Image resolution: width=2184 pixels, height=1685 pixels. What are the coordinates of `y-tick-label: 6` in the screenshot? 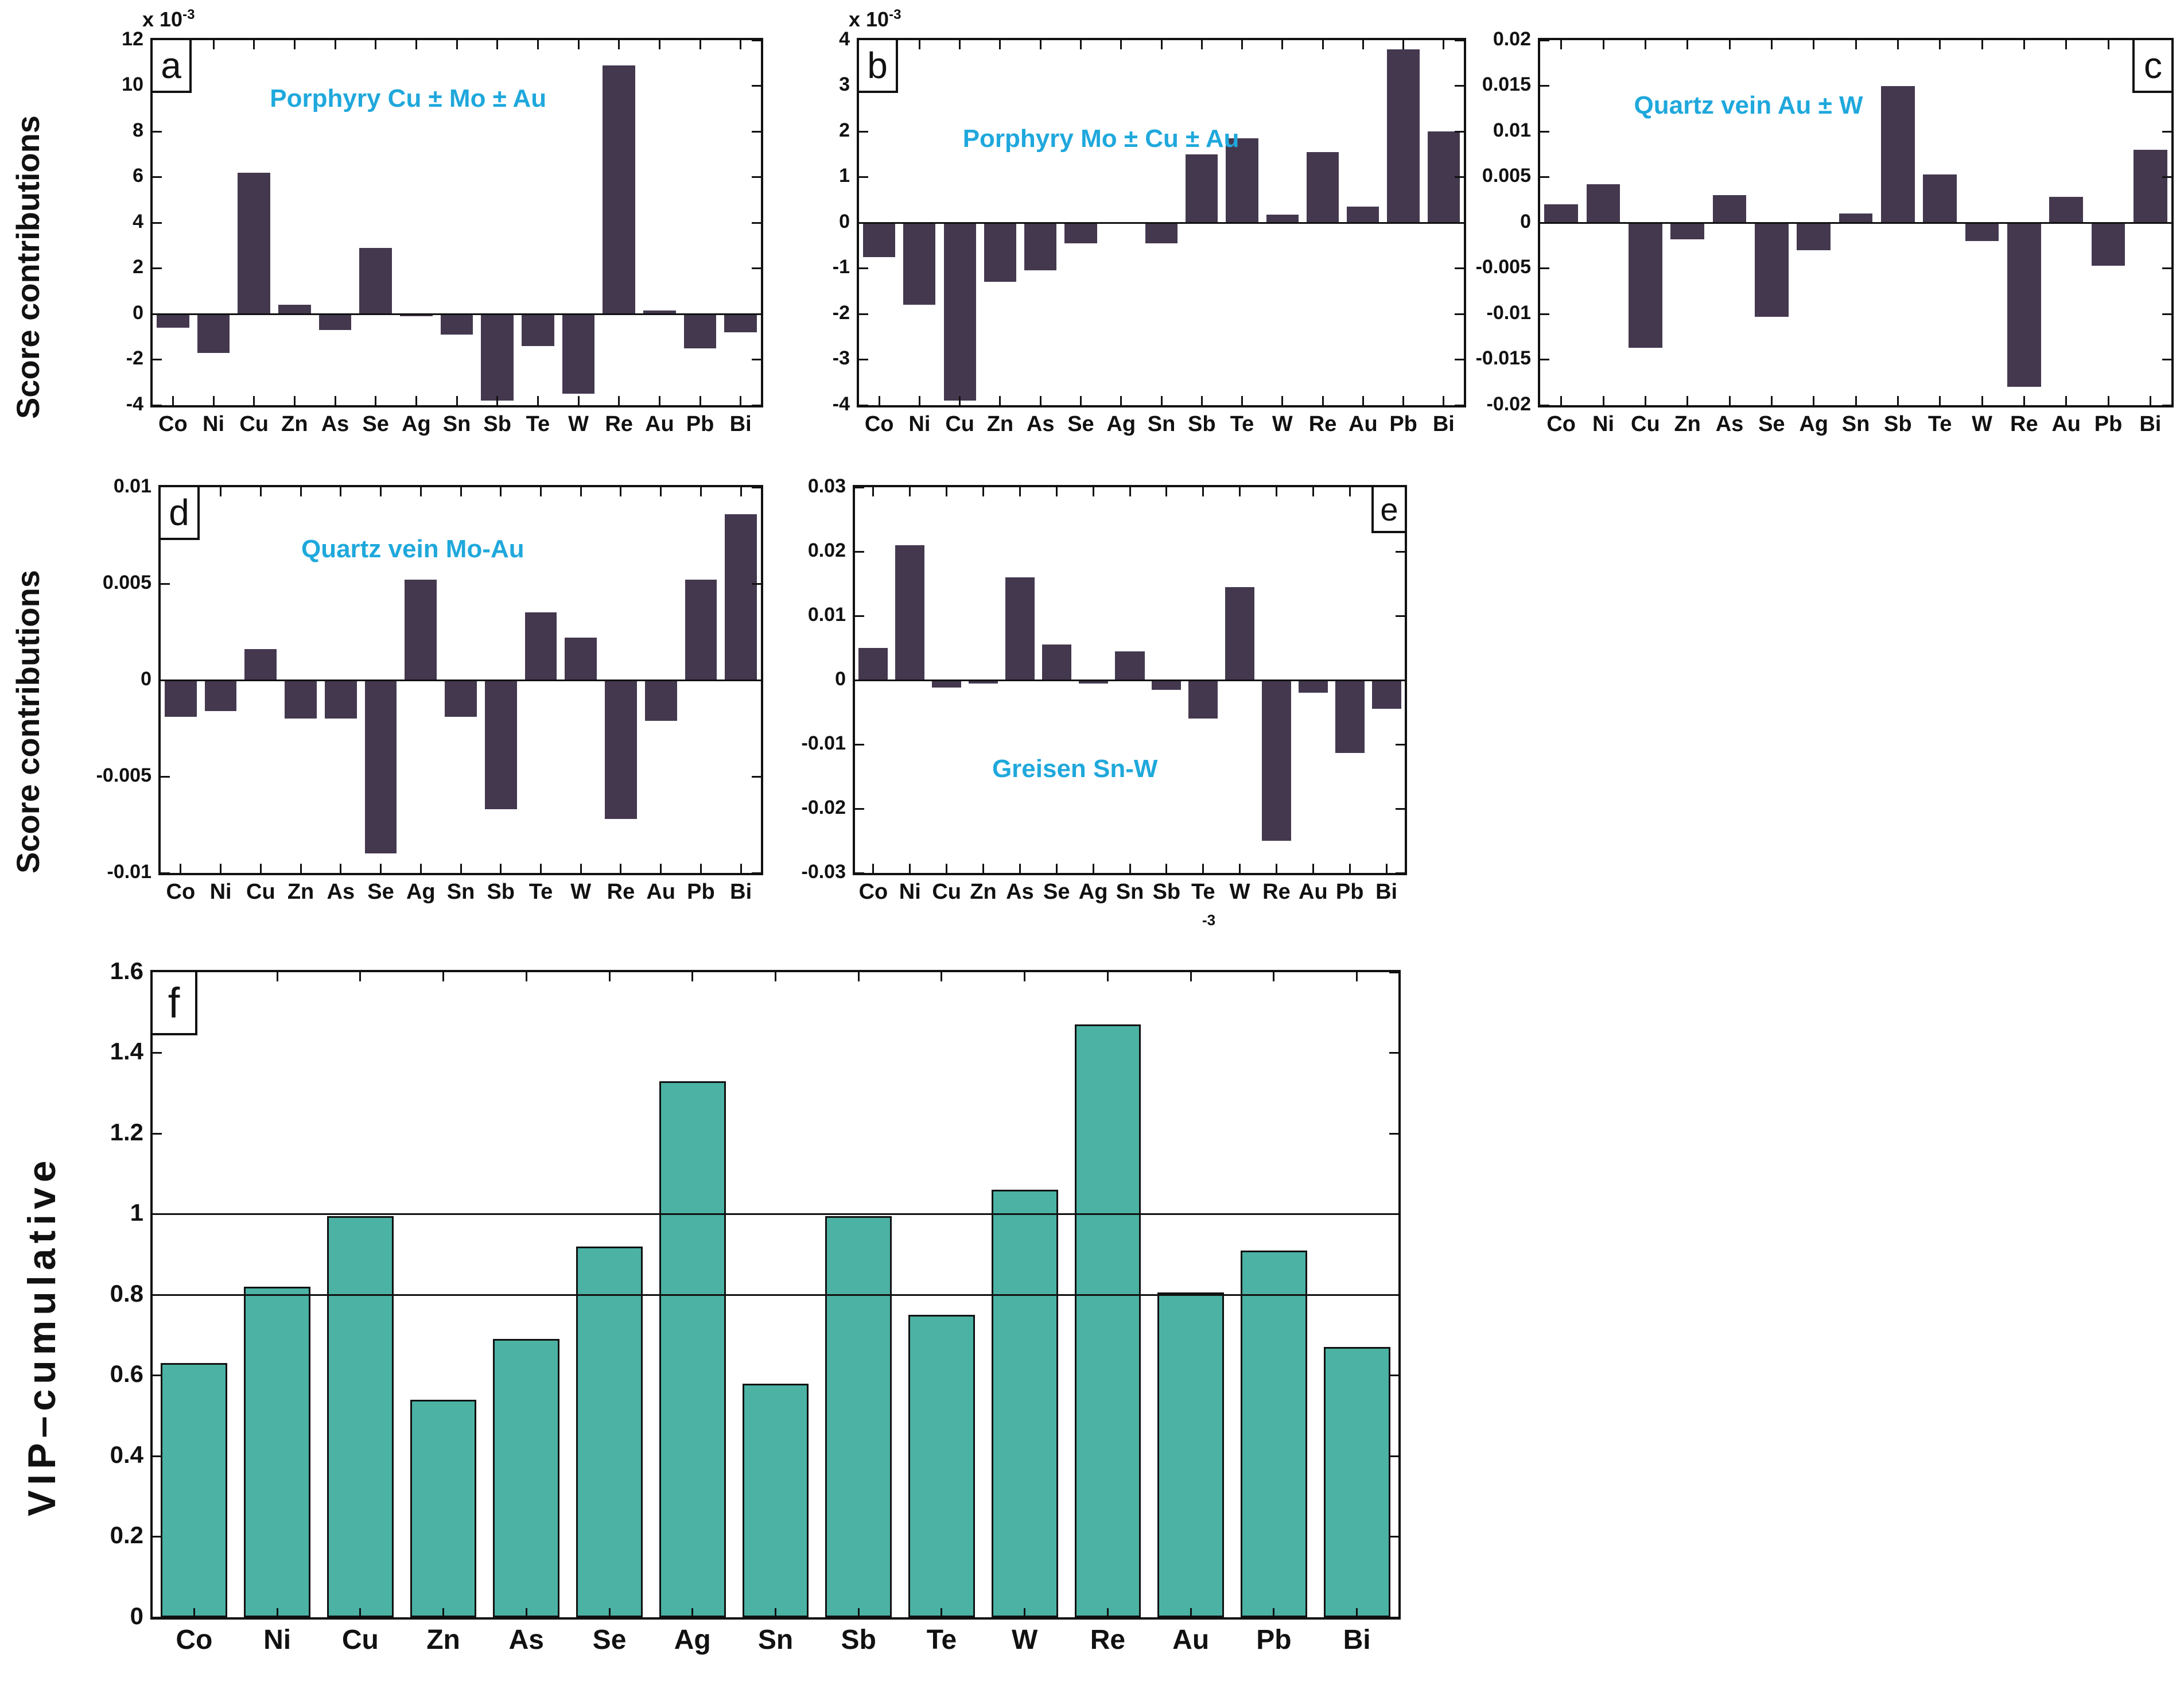 It's located at (138, 176).